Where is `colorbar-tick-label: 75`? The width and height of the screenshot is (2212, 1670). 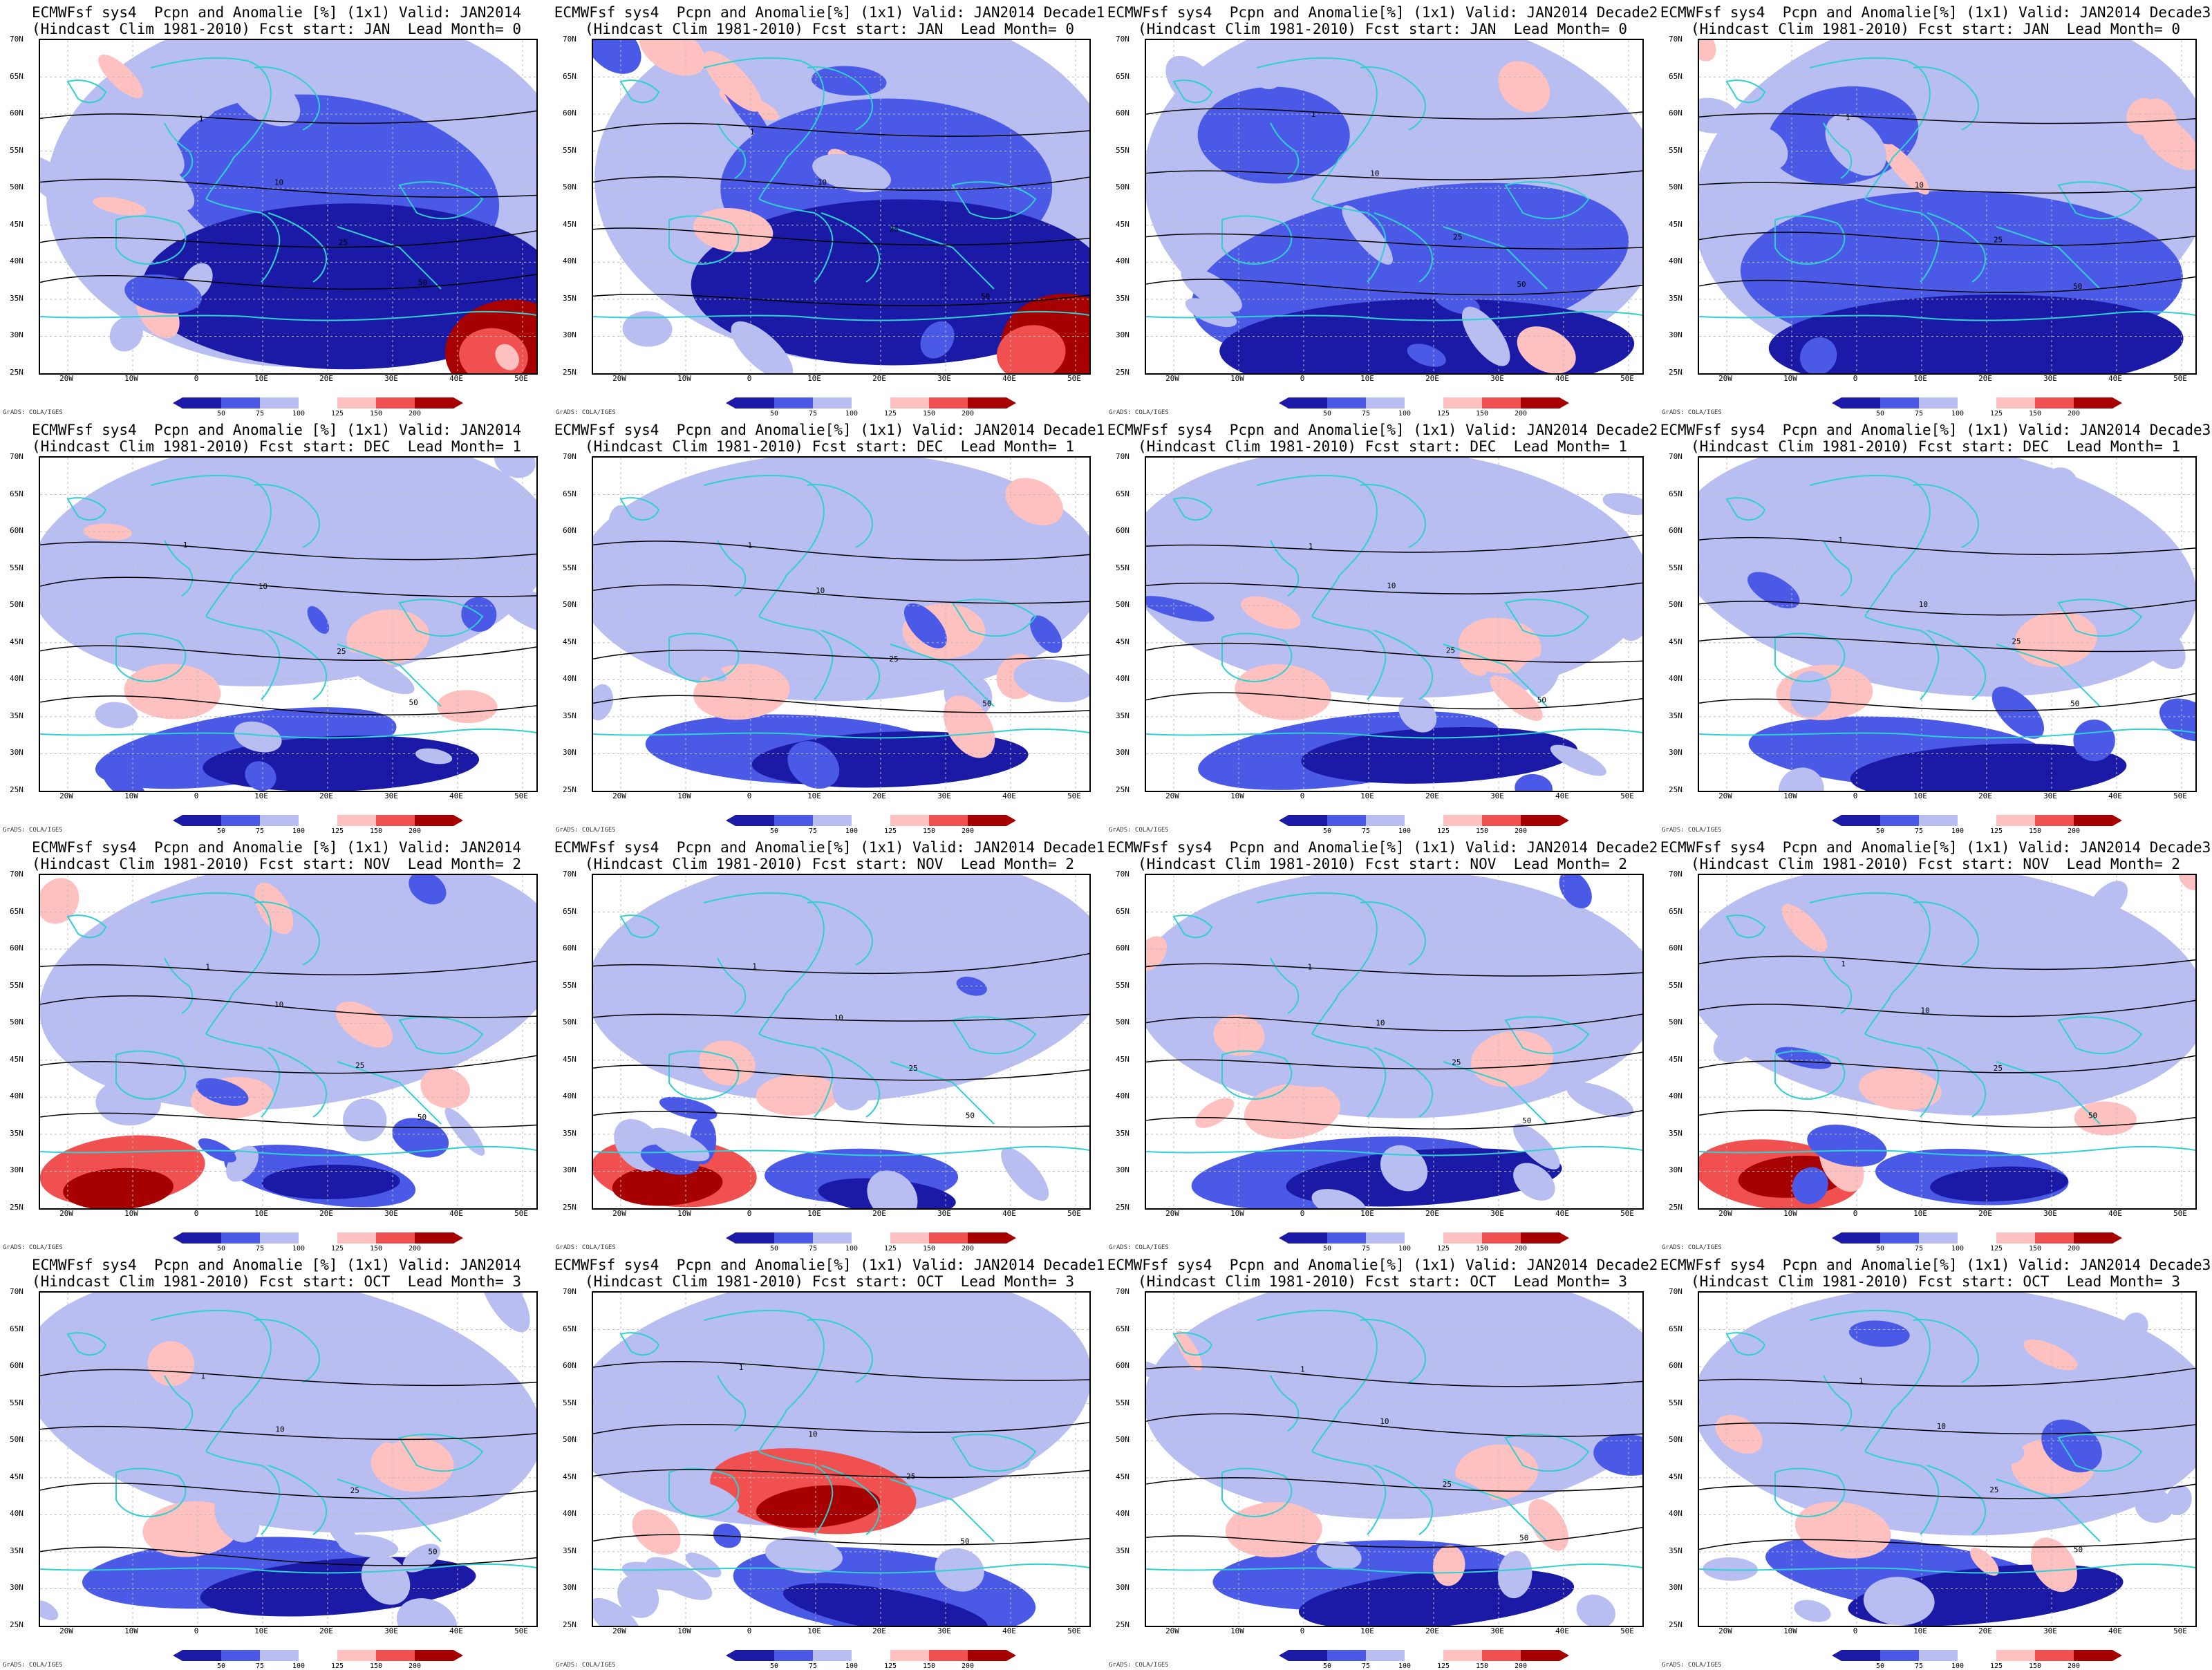 colorbar-tick-label: 75 is located at coordinates (813, 414).